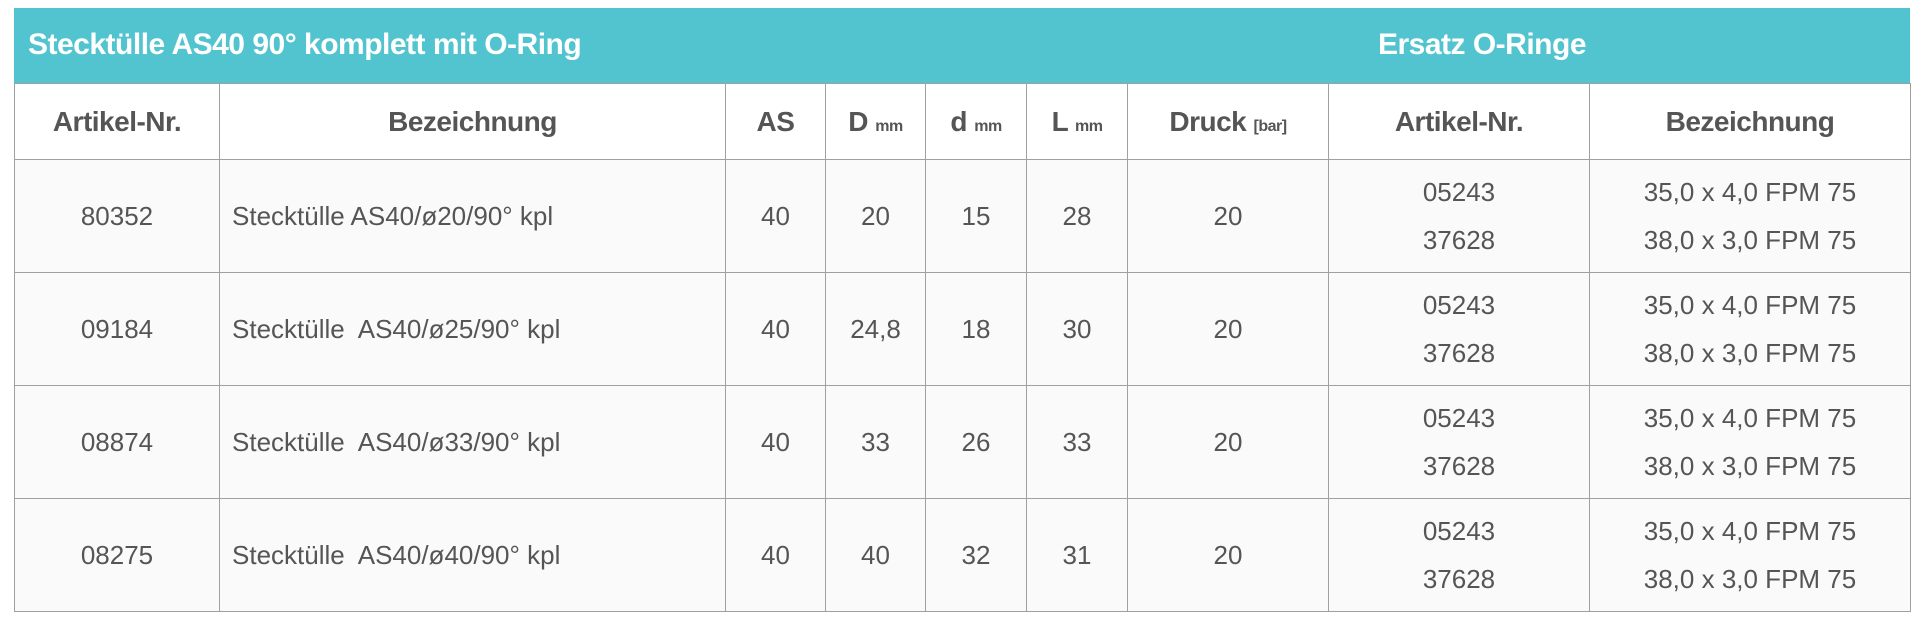 This screenshot has width=1914, height=619. What do you see at coordinates (958, 121) in the screenshot?
I see `column-label: d` at bounding box center [958, 121].